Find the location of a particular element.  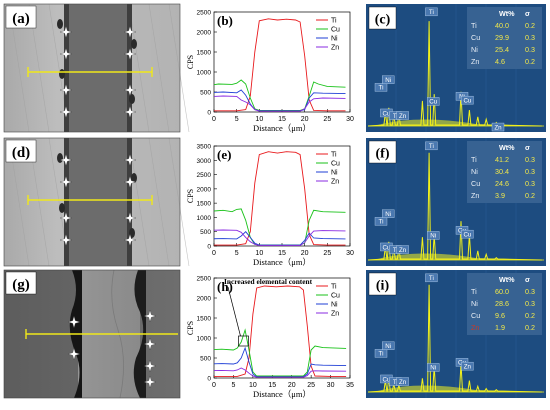

sem-frame is located at coordinates (92, 202).